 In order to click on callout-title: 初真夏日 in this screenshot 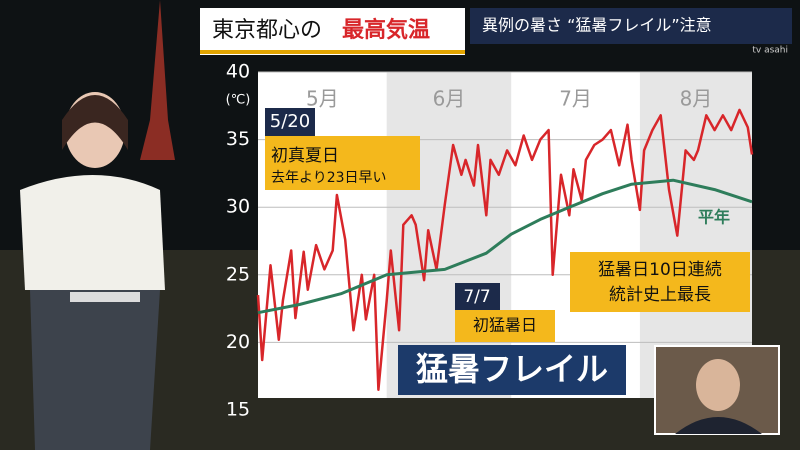, I will do `click(305, 156)`.